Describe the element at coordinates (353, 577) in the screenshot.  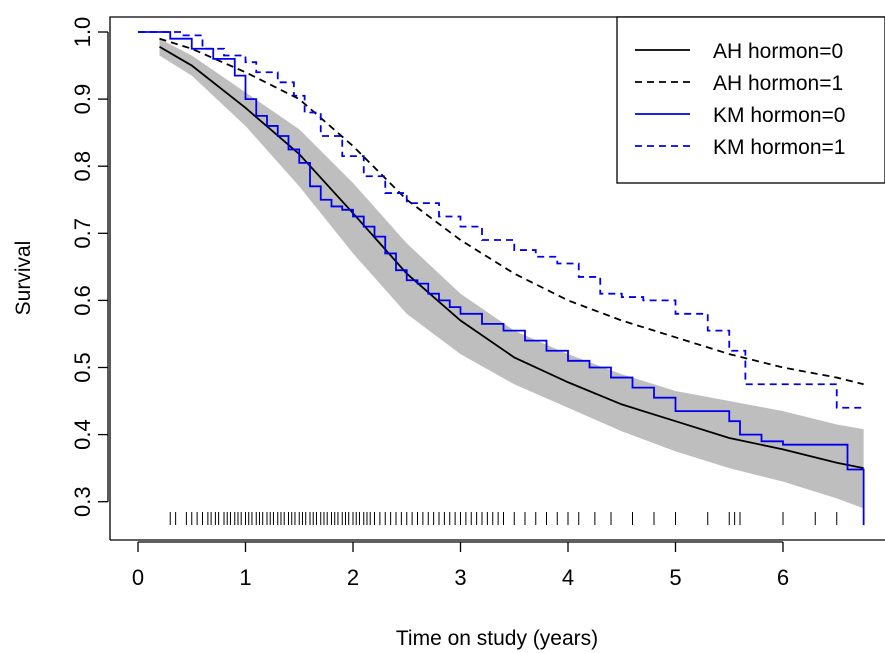
I see `x-tick-label: 2` at that location.